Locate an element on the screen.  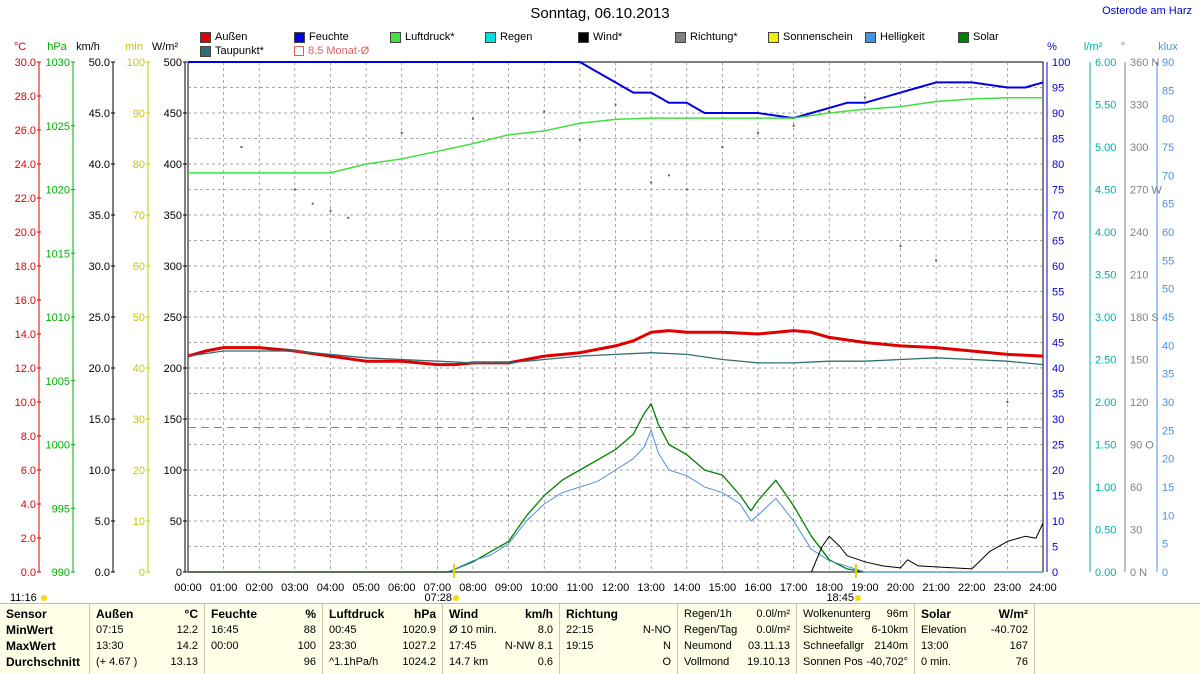
x-tick-label: 06:00 is located at coordinates (402, 588).